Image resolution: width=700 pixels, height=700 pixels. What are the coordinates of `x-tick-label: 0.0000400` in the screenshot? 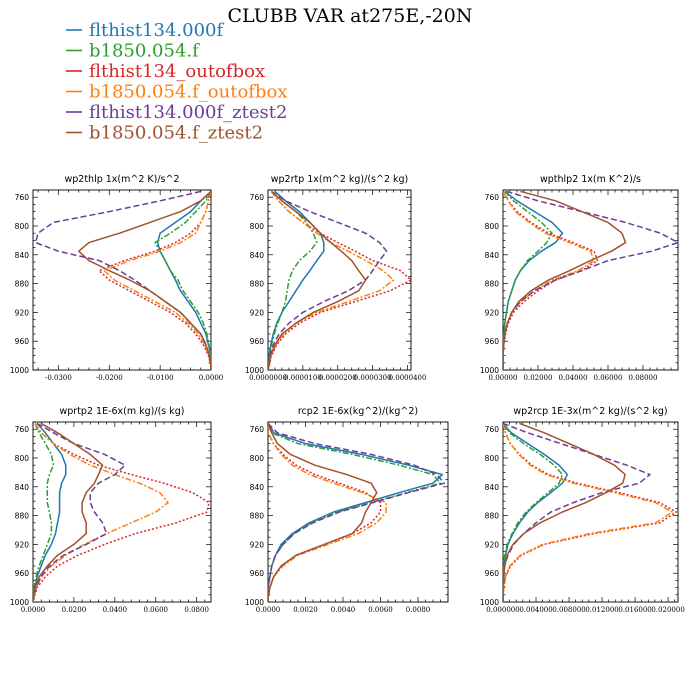 It's located at (408, 378).